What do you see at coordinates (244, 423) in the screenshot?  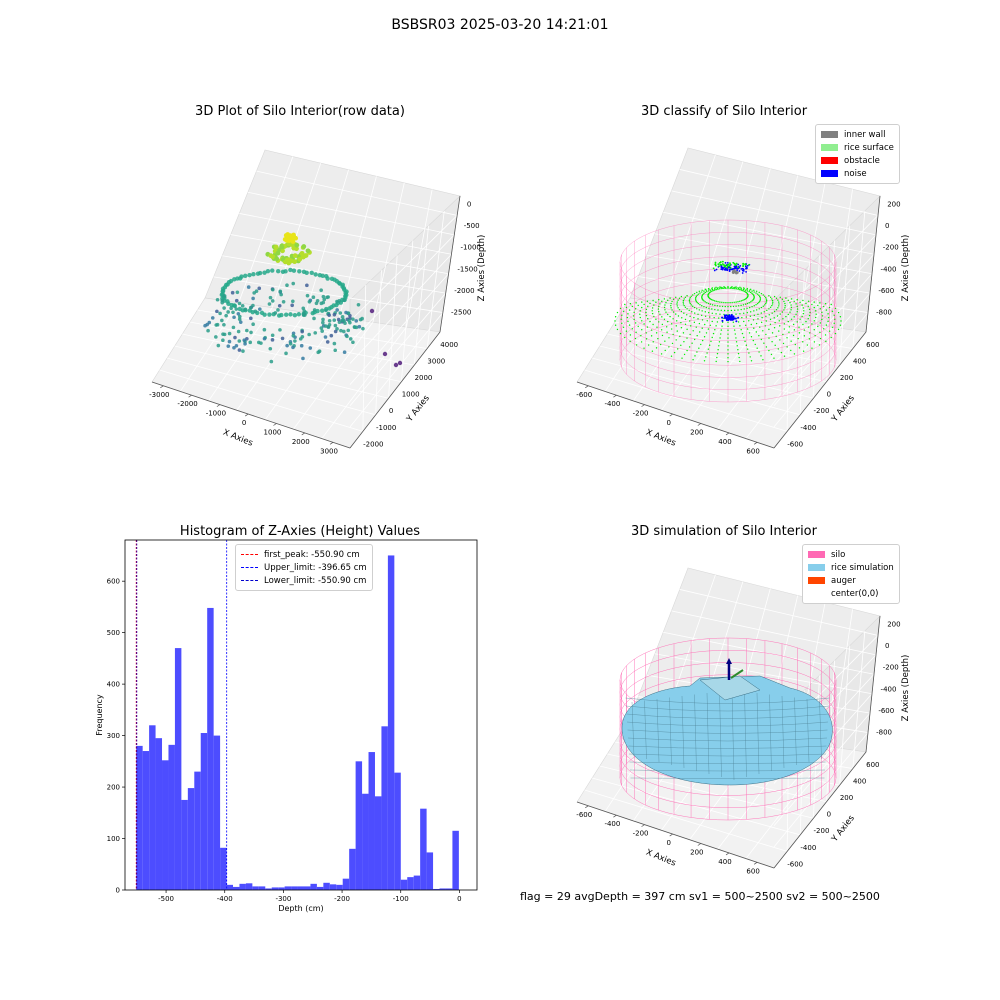 I see `x-tick-label: 0` at bounding box center [244, 423].